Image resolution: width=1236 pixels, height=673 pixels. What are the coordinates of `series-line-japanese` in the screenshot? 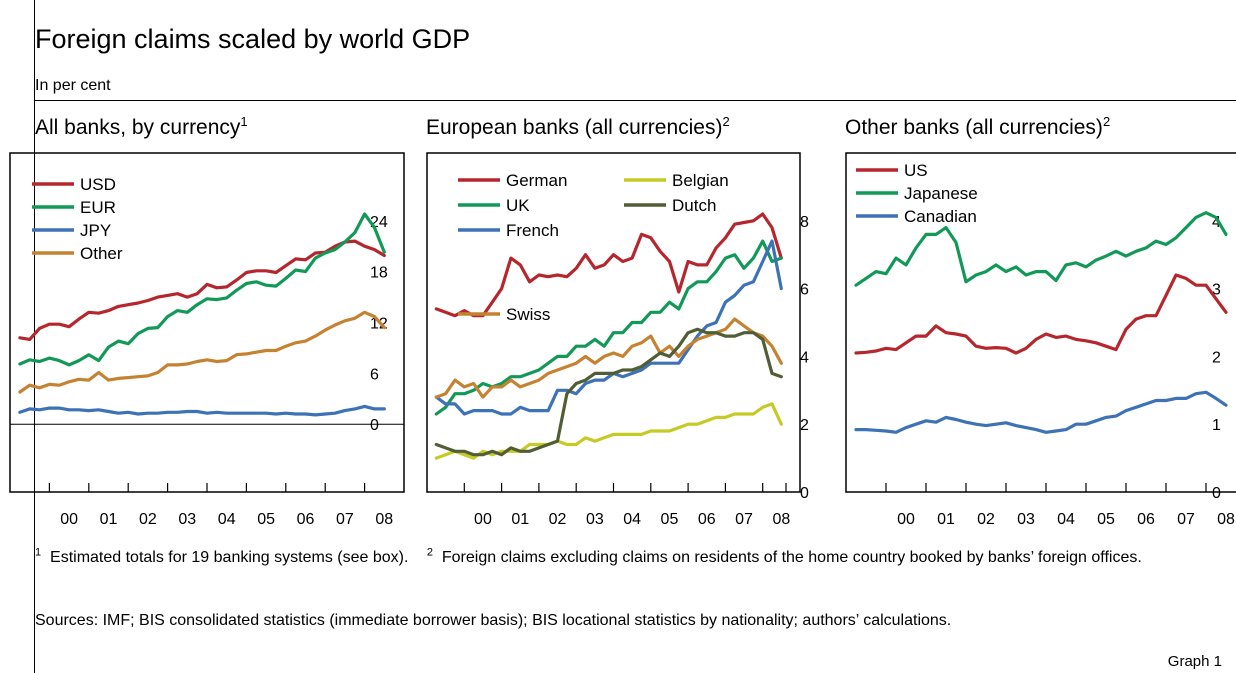 It's located at (1041, 249).